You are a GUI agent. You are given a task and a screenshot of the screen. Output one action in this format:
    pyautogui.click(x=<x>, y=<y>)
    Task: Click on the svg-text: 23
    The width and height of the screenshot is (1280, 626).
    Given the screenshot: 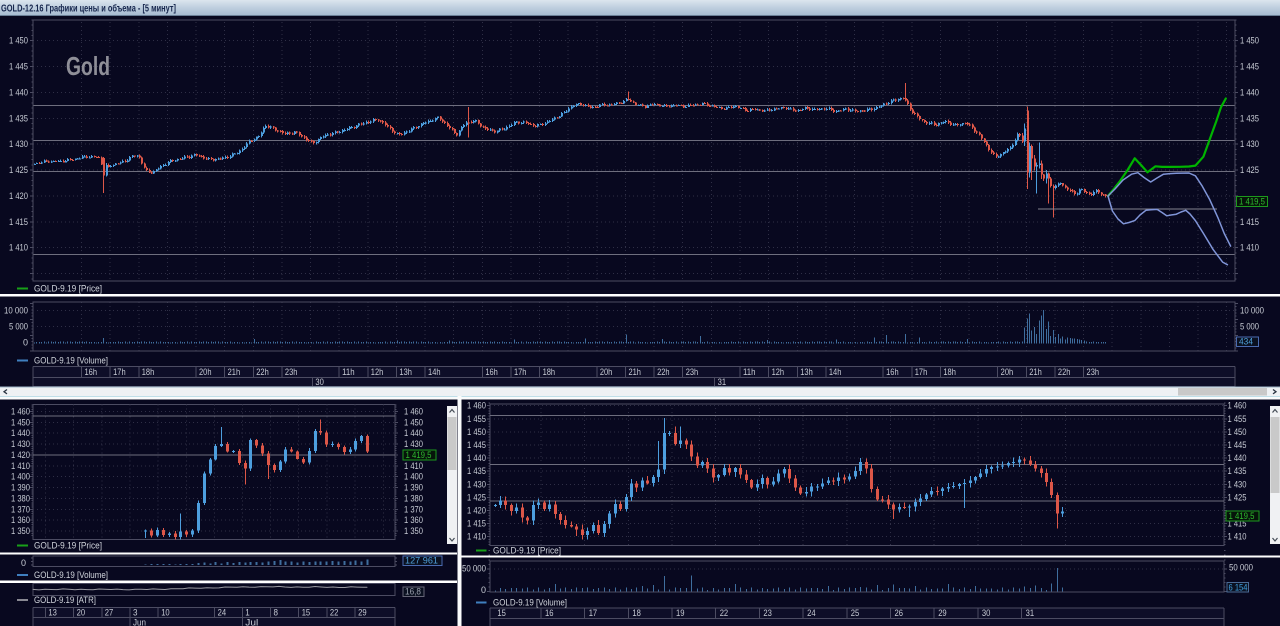 What is the action you would take?
    pyautogui.click(x=767, y=613)
    